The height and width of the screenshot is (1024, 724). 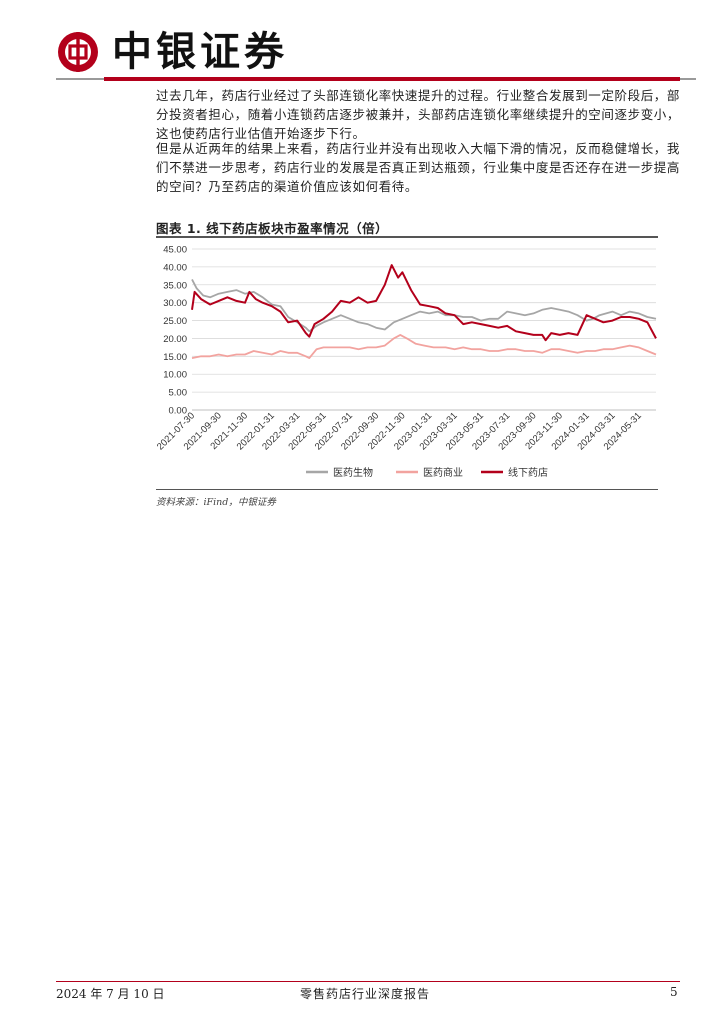 What do you see at coordinates (78, 52) in the screenshot?
I see `bank-of-china-logo-icon` at bounding box center [78, 52].